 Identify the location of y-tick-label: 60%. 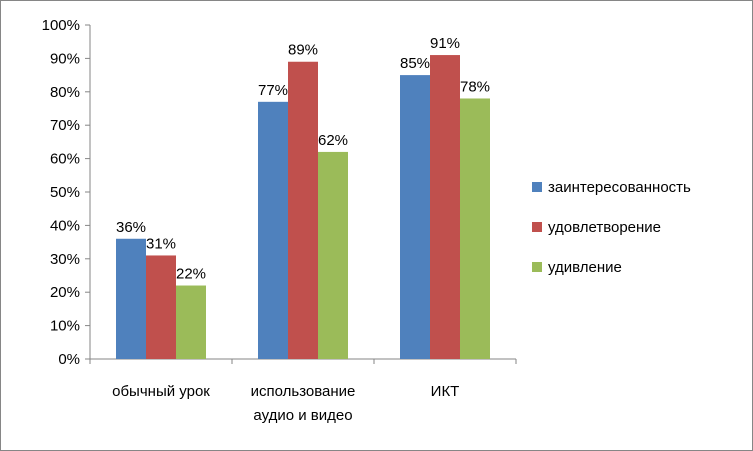
(65, 159).